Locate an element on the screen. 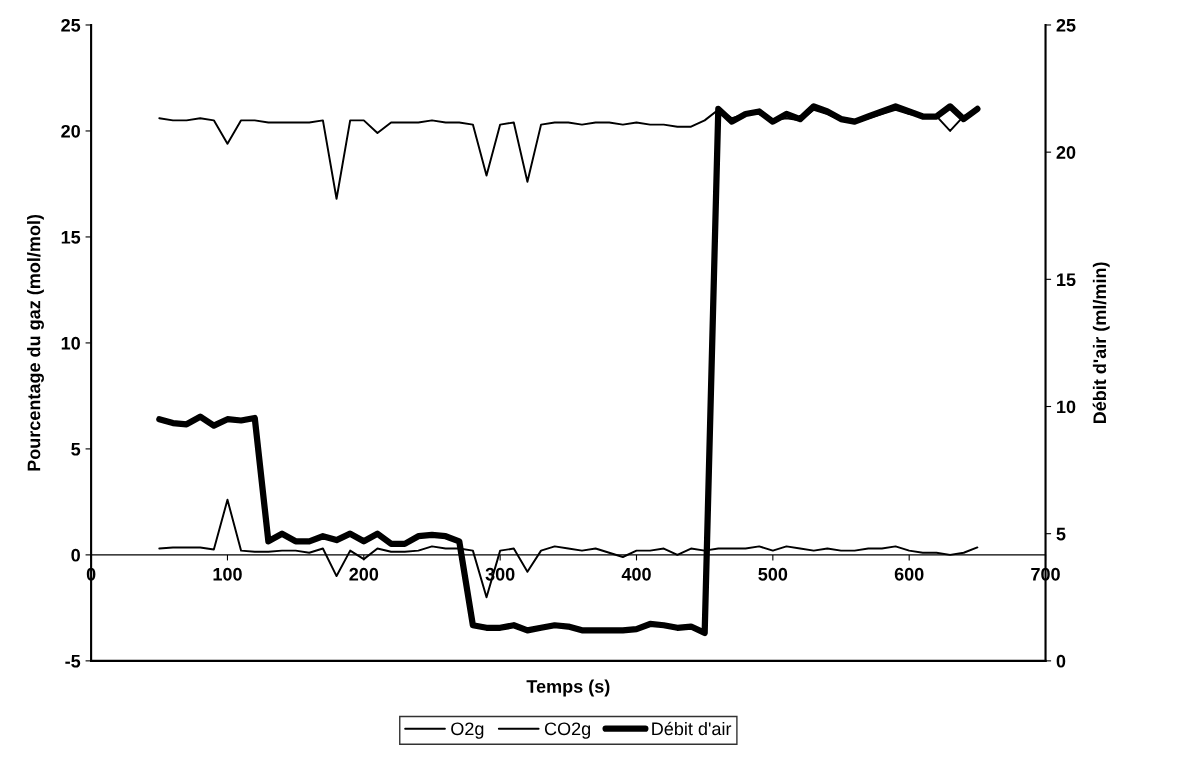 This screenshot has height=757, width=1199. x-tick-label: 600 is located at coordinates (909, 574).